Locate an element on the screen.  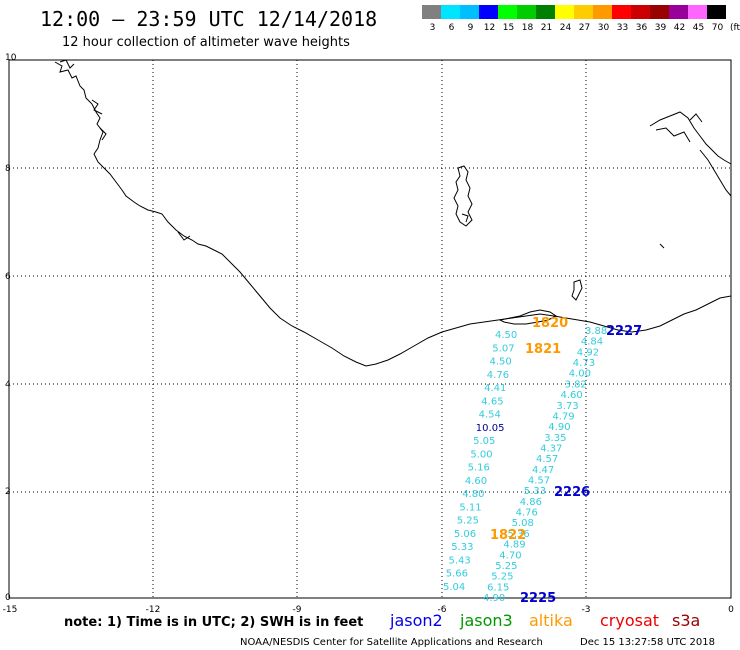
wave-height-value: 4.86 is located at coordinates (531, 502).